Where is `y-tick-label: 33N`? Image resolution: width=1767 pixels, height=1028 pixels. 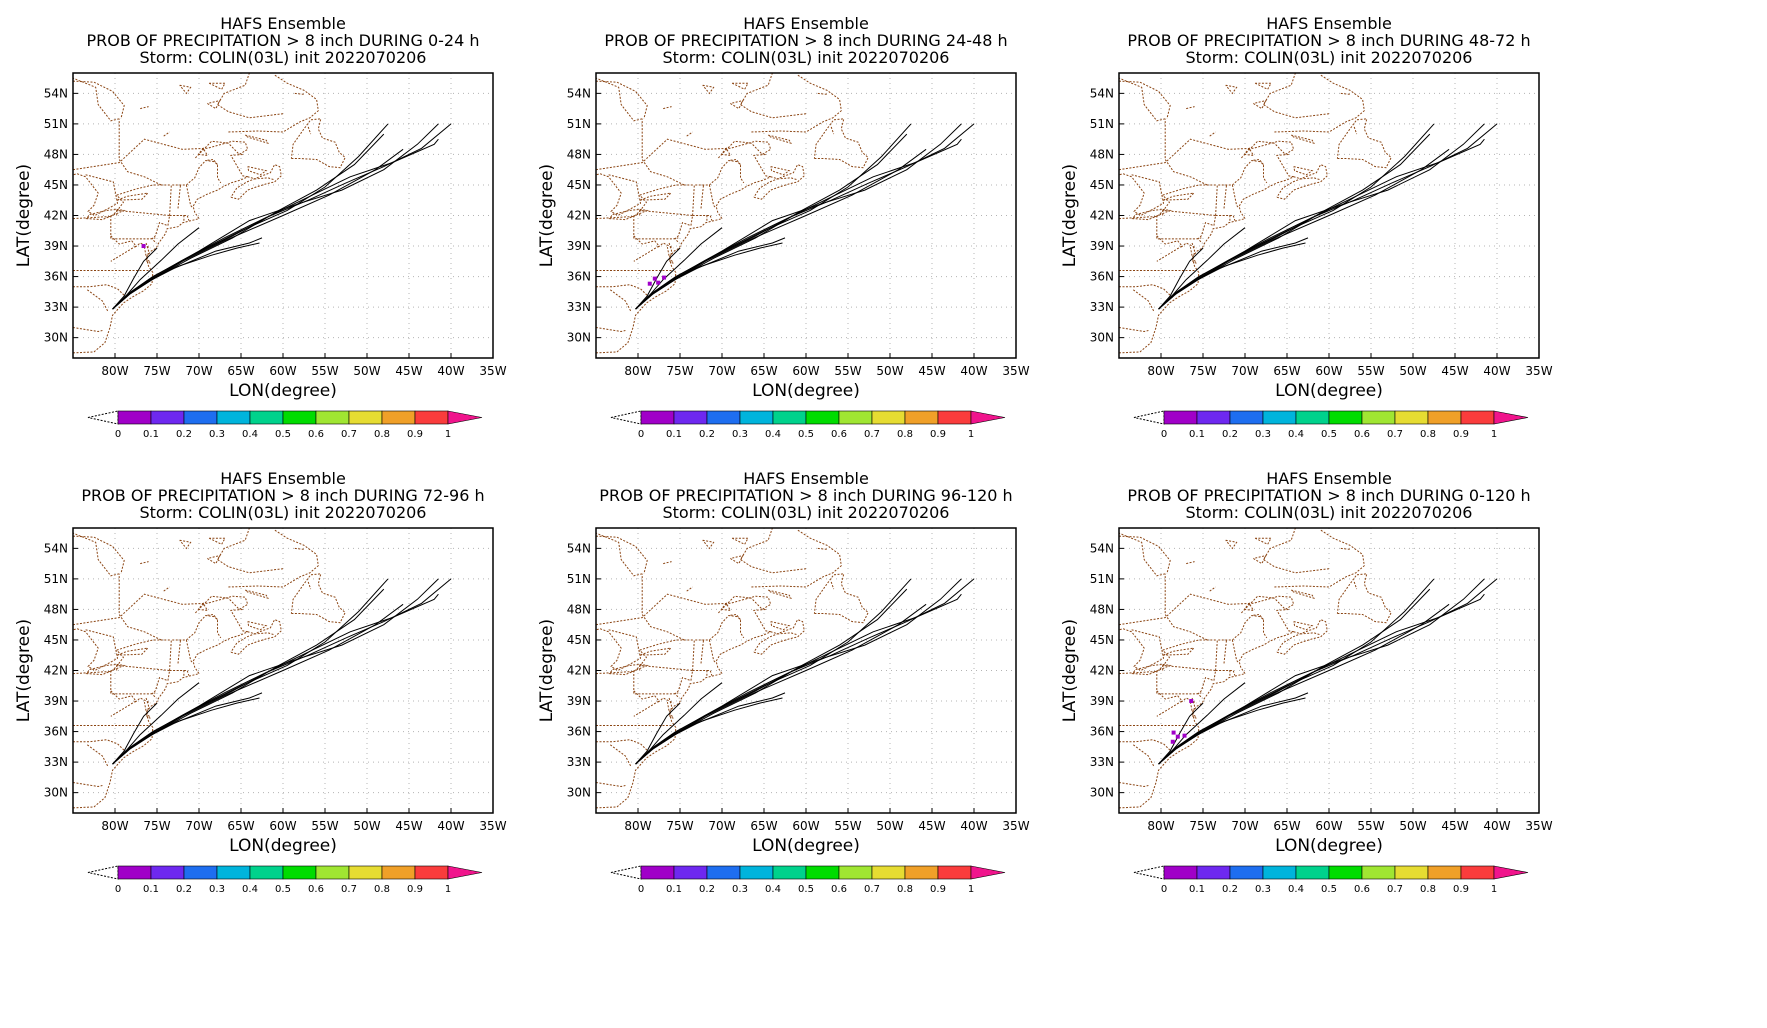
y-tick-label: 33N is located at coordinates (579, 307).